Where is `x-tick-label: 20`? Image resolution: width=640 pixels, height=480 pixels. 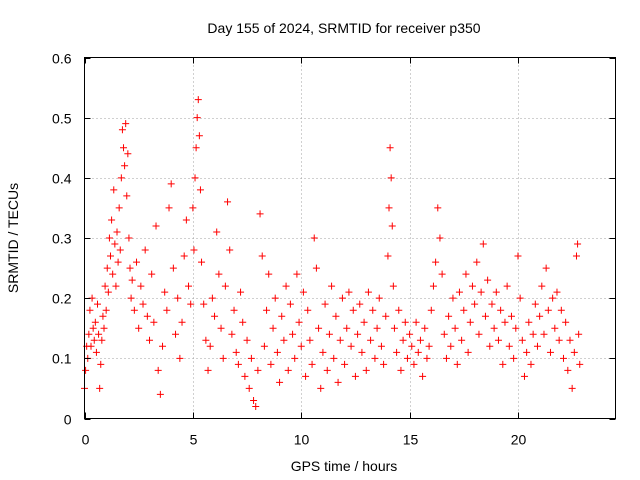 x-tick-label: 20 is located at coordinates (519, 440).